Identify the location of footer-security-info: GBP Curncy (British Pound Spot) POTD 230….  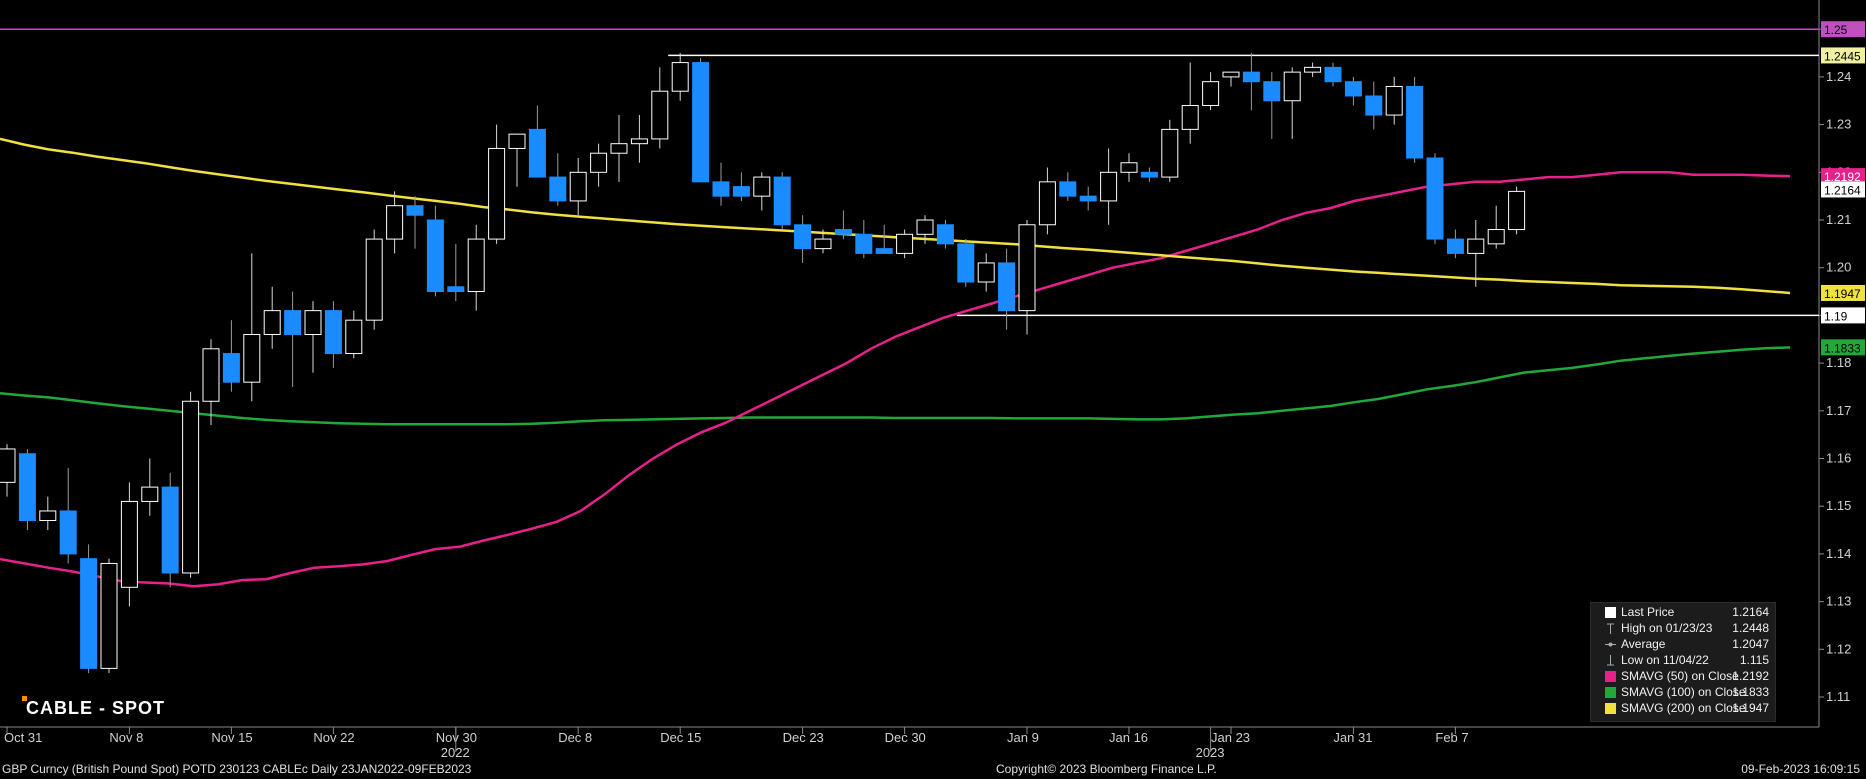
(237, 769).